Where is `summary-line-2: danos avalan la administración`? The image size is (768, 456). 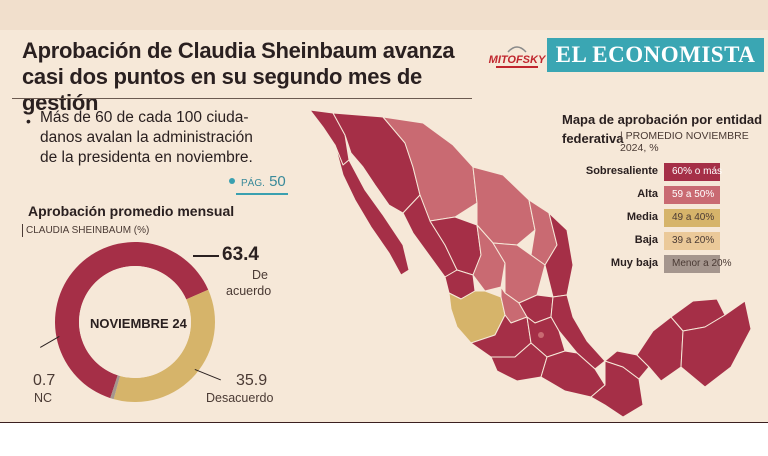
summary-line-2: danos avalan la administración is located at coordinates (146, 137).